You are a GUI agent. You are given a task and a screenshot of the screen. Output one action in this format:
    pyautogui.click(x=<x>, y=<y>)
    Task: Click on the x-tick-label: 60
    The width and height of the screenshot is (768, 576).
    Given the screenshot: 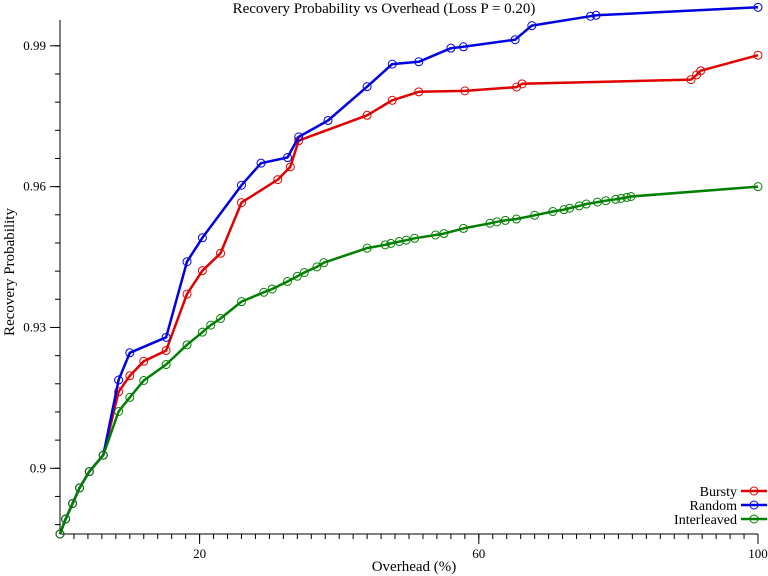 What is the action you would take?
    pyautogui.click(x=478, y=553)
    